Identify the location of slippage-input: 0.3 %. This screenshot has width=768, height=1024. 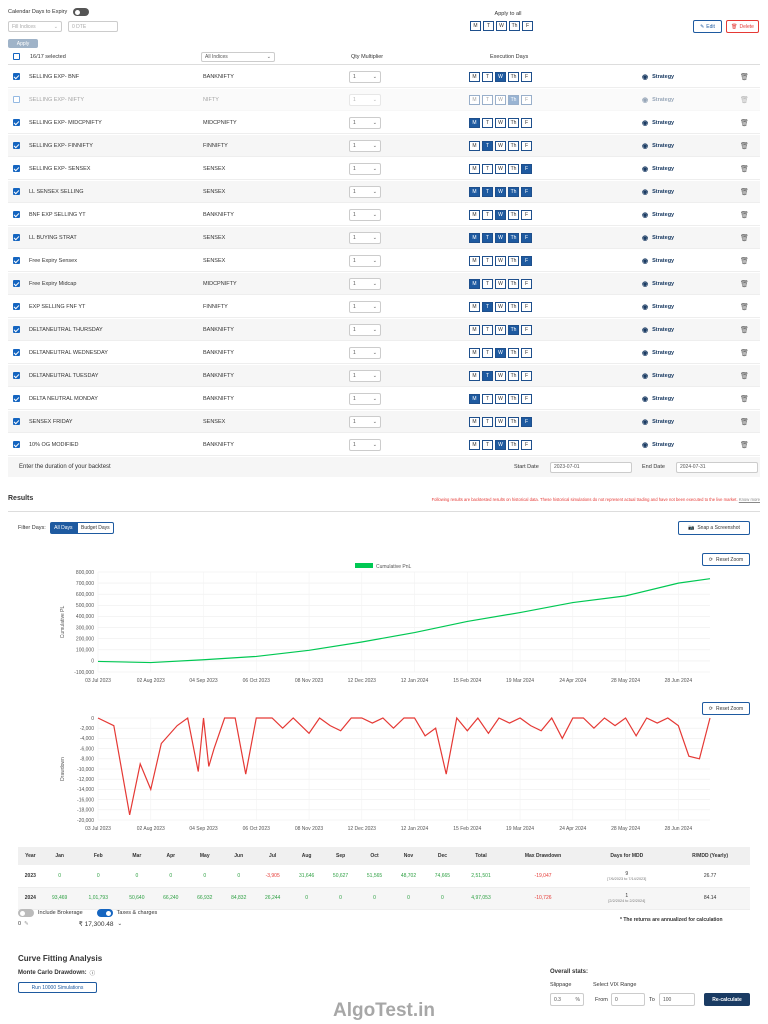
(567, 999).